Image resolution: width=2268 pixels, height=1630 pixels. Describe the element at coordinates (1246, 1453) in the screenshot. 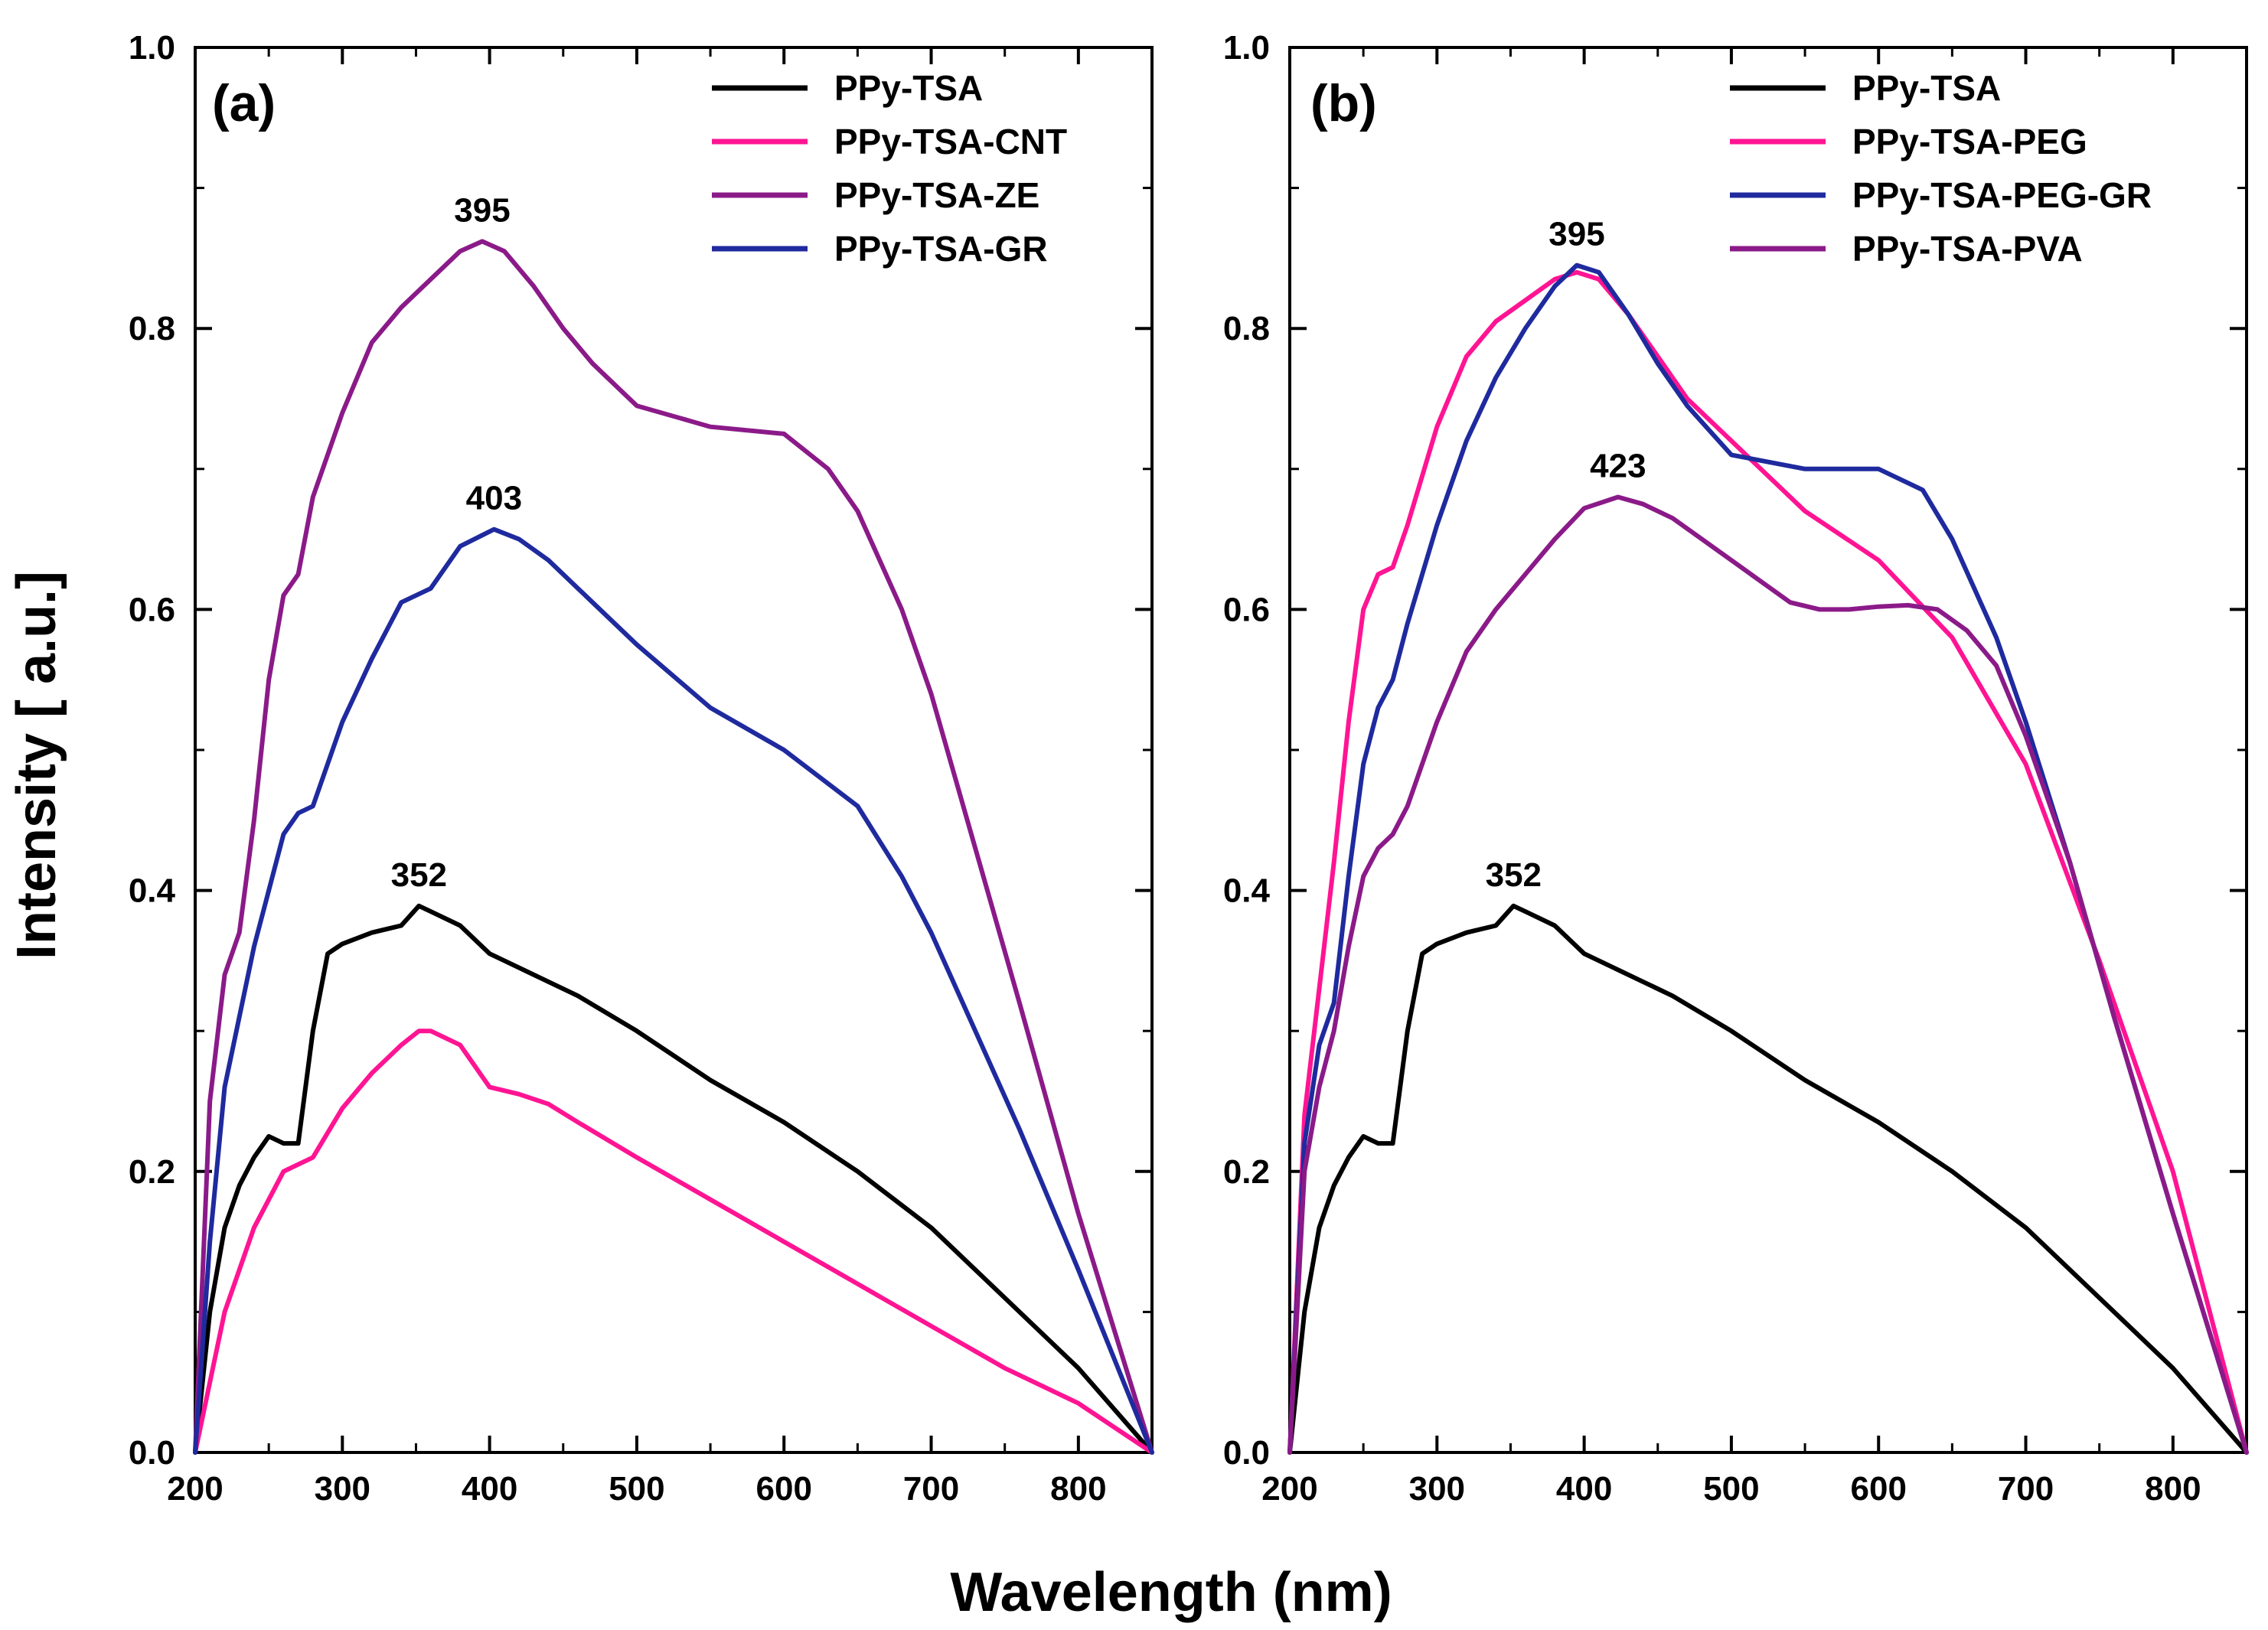

I see `y-tick-label-b: 0.0` at that location.